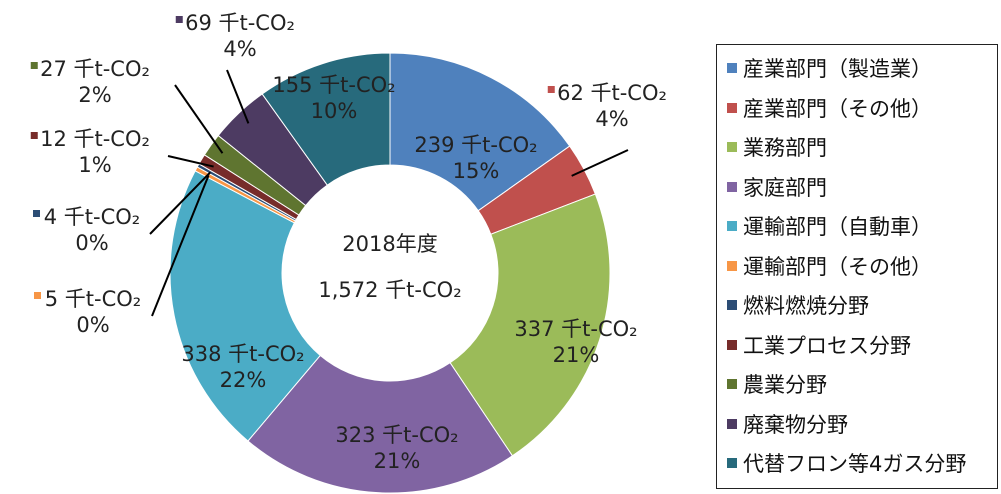 The height and width of the screenshot is (494, 1001). I want to click on slice-value-label: 12 千t-CO₂, so click(95, 139).